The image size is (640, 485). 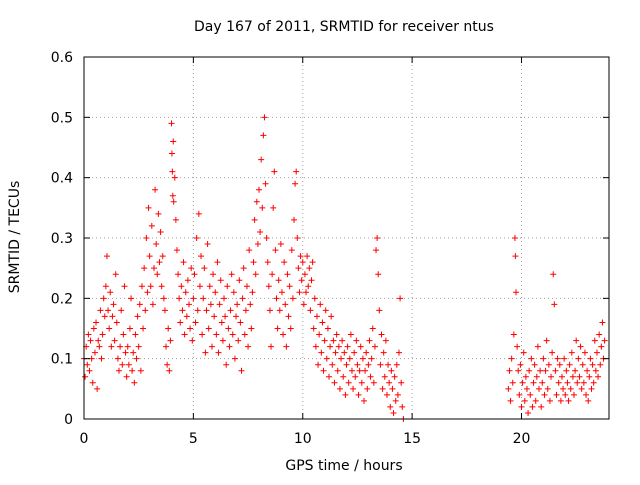 What do you see at coordinates (62, 179) in the screenshot?
I see `y-tick-label: 0.4` at bounding box center [62, 179].